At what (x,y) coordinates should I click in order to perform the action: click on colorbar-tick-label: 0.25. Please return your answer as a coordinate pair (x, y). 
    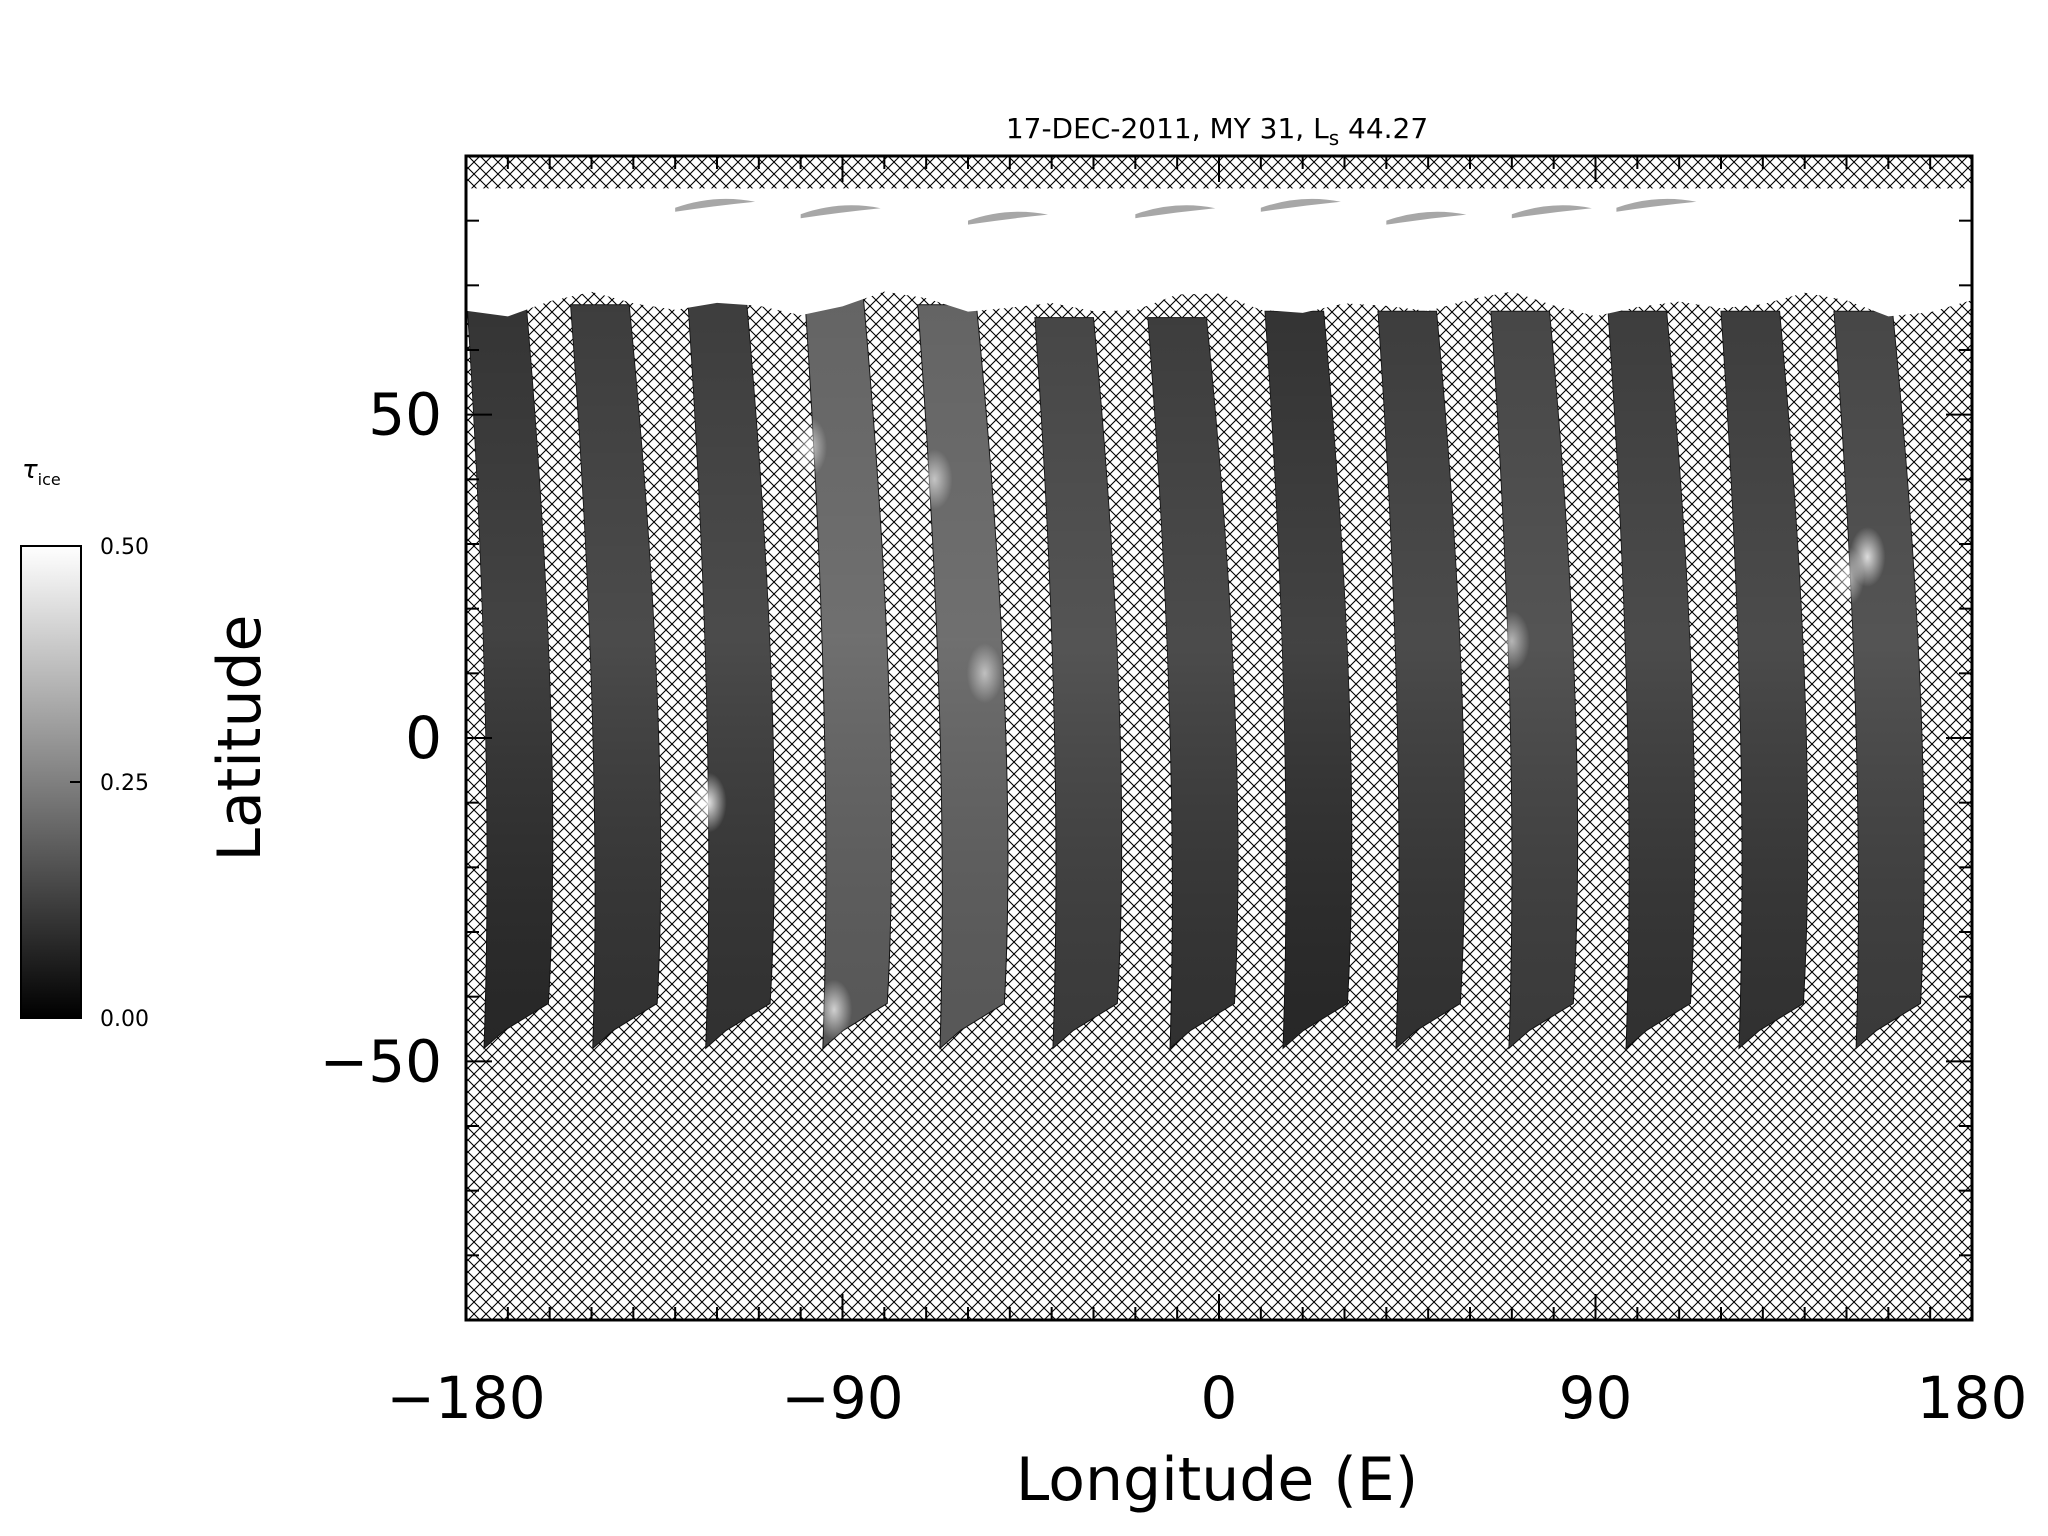
    Looking at the image, I should click on (124, 783).